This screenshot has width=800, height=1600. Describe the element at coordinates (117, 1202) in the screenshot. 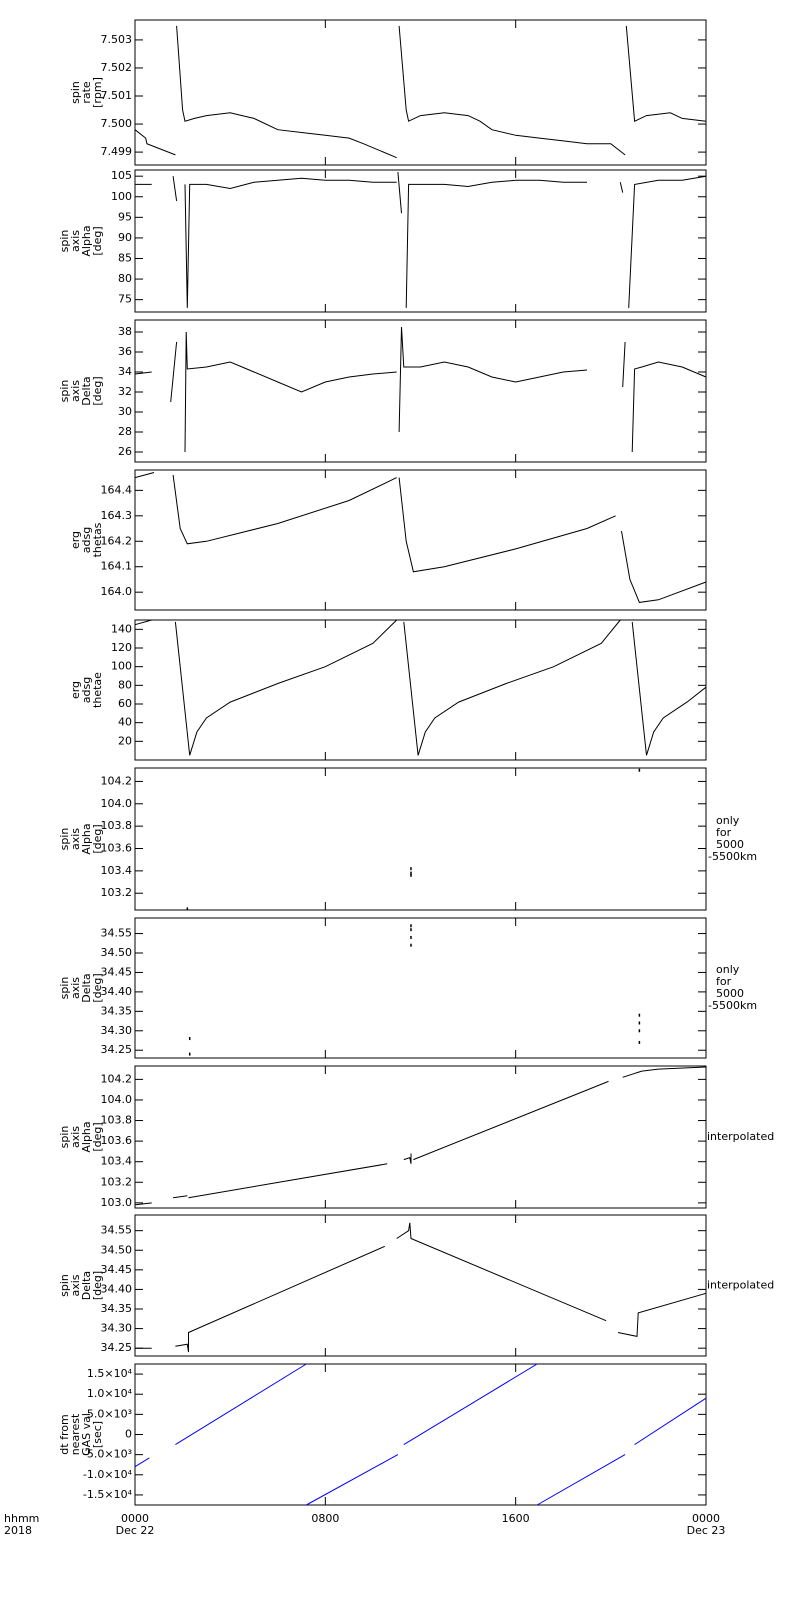

I see `y-tick-label: 103.0` at that location.